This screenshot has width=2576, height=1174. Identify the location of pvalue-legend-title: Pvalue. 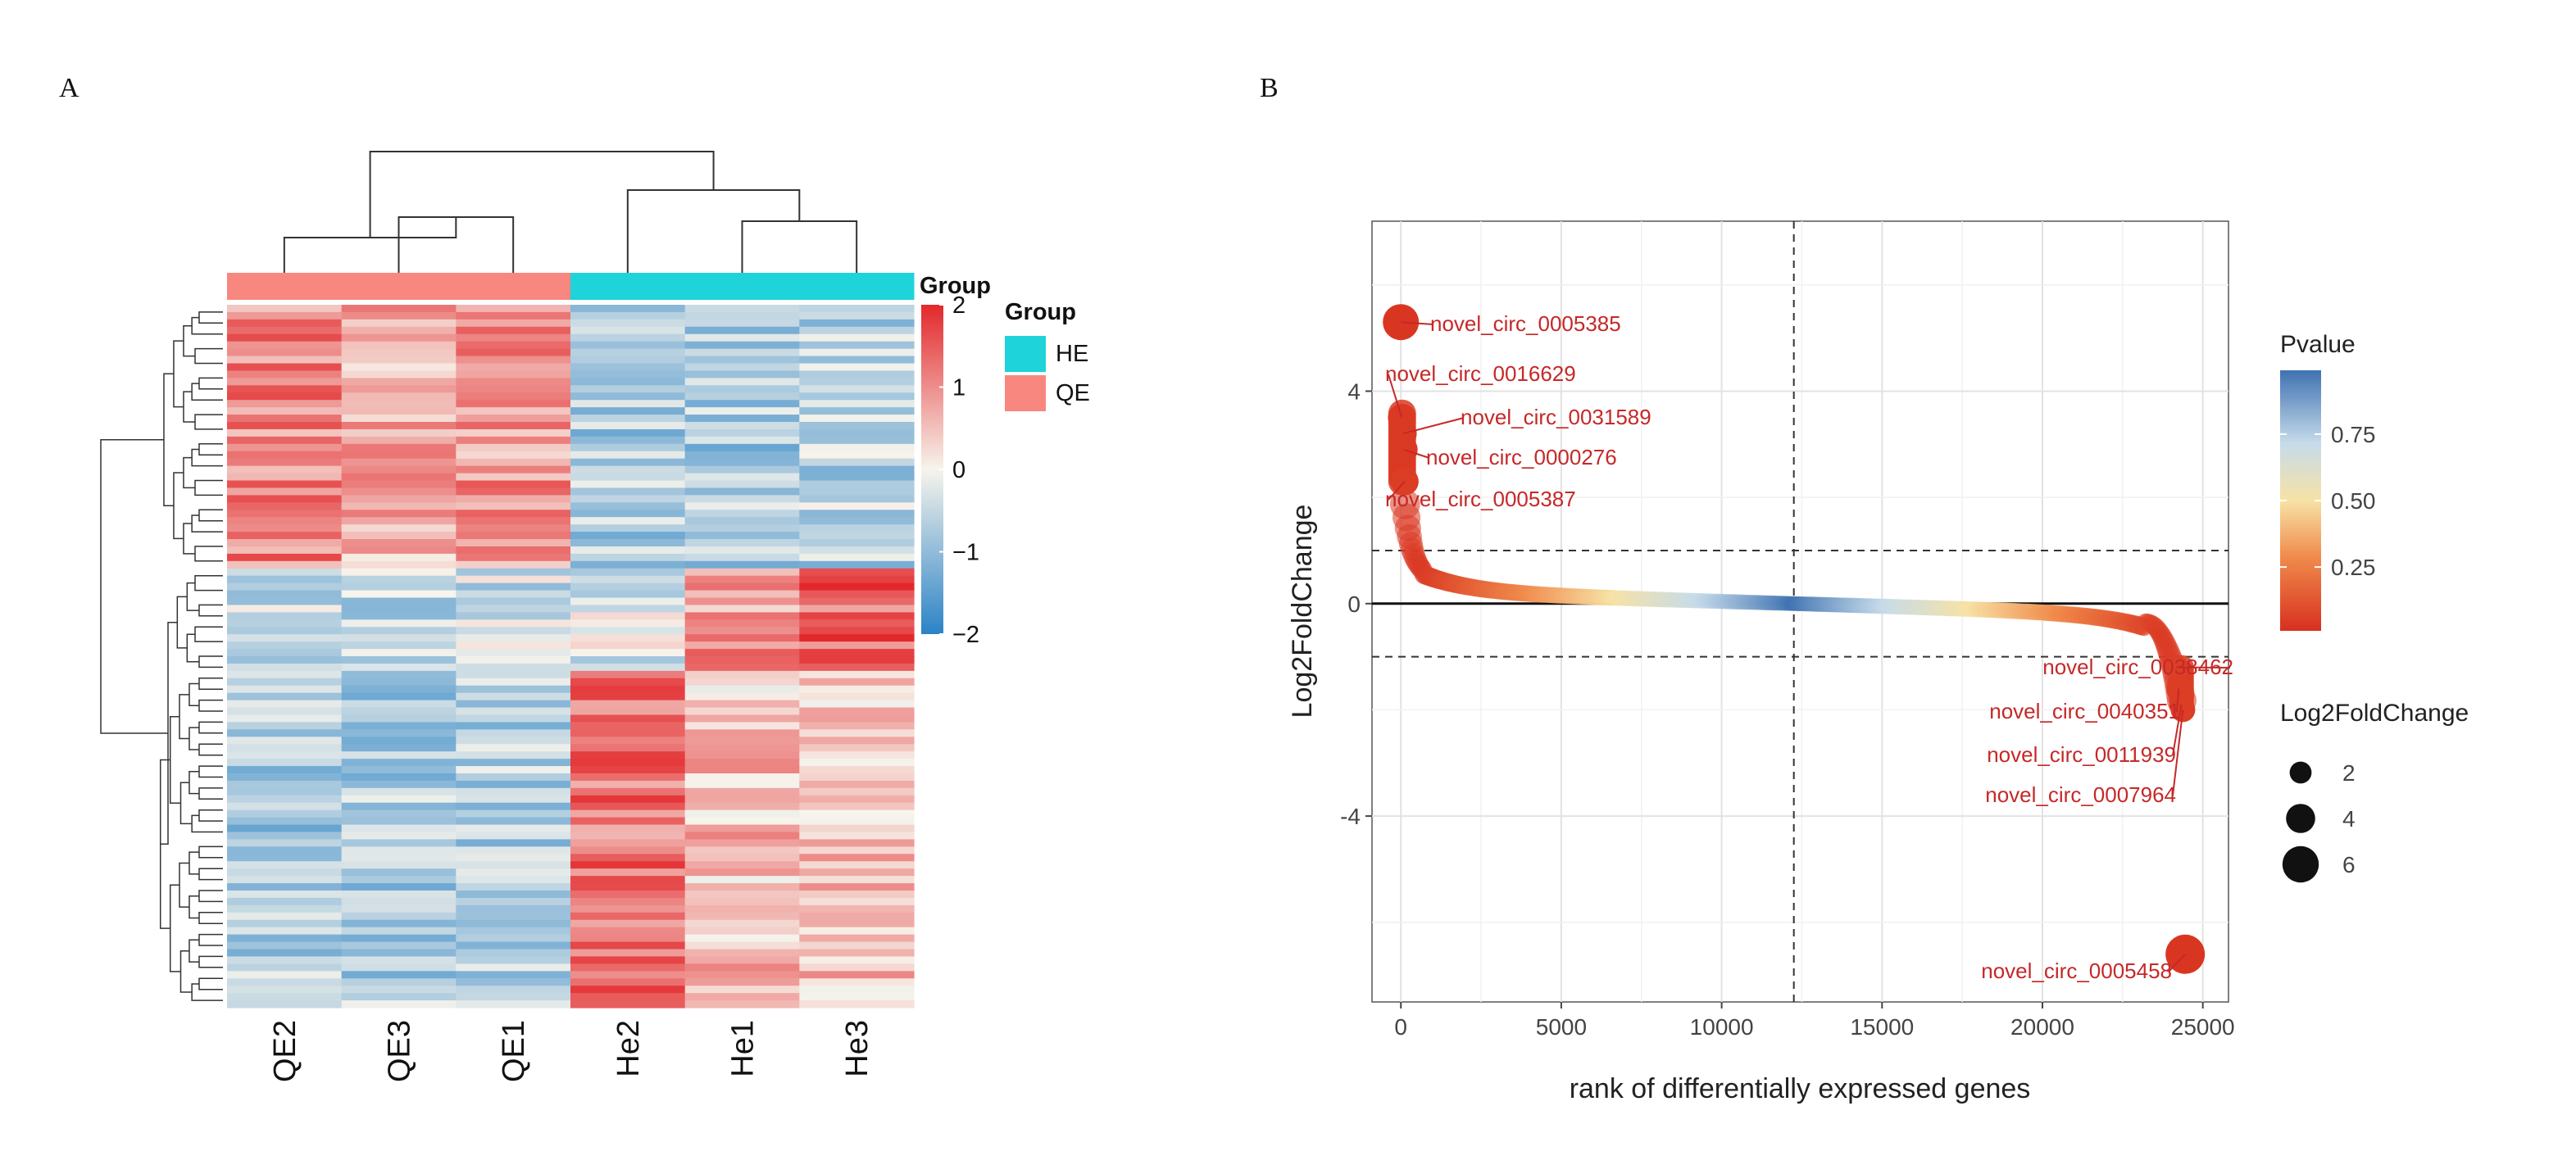
(2318, 344).